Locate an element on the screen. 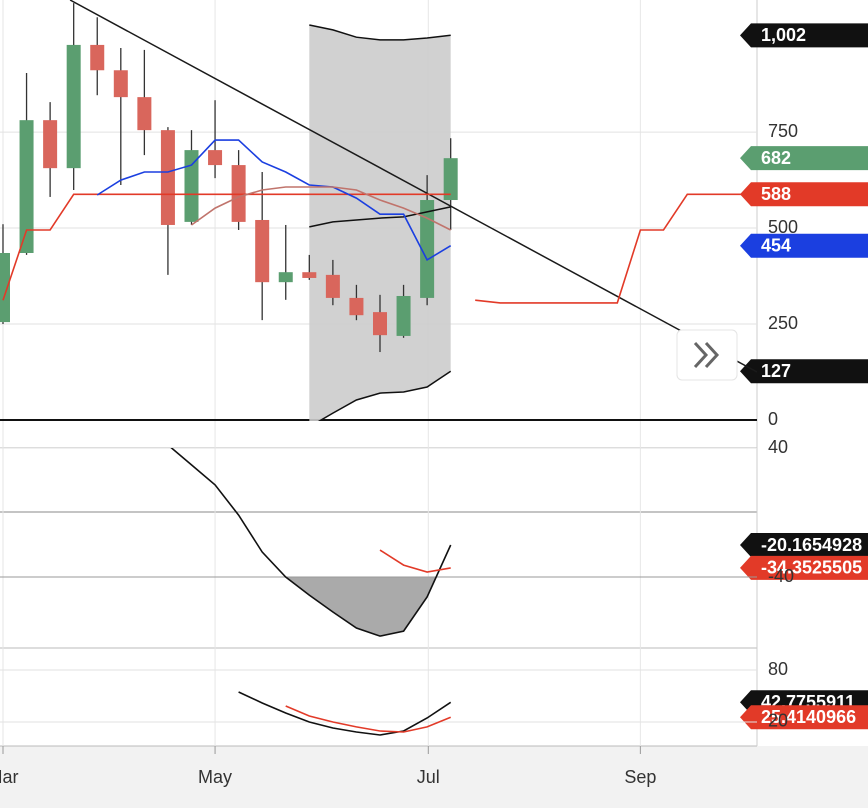 This screenshot has height=808, width=868. price-tag: -20.1654928 is located at coordinates (804, 545).